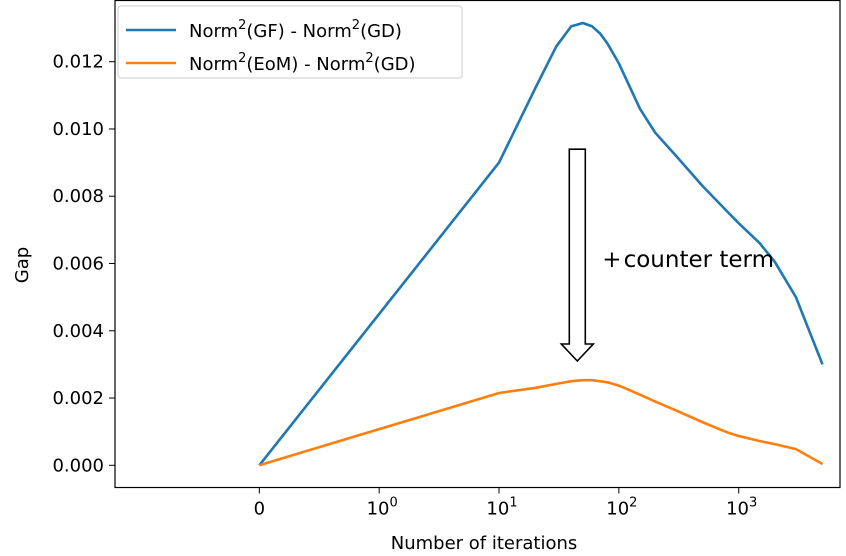 This screenshot has width=846, height=556. I want to click on annotation-text: +counter term, so click(688, 260).